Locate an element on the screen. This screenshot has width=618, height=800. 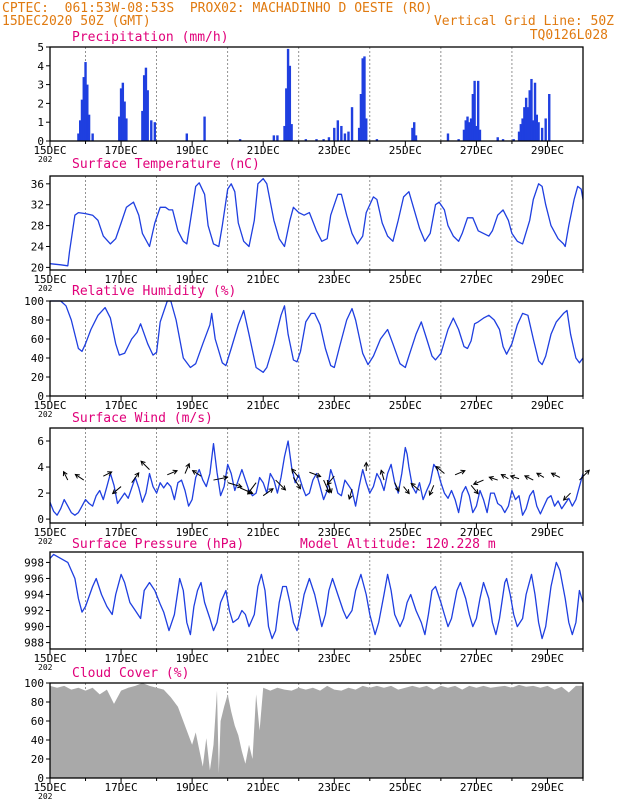
panel-title: Surface Pressure (hPa) is located at coordinates (158, 544).